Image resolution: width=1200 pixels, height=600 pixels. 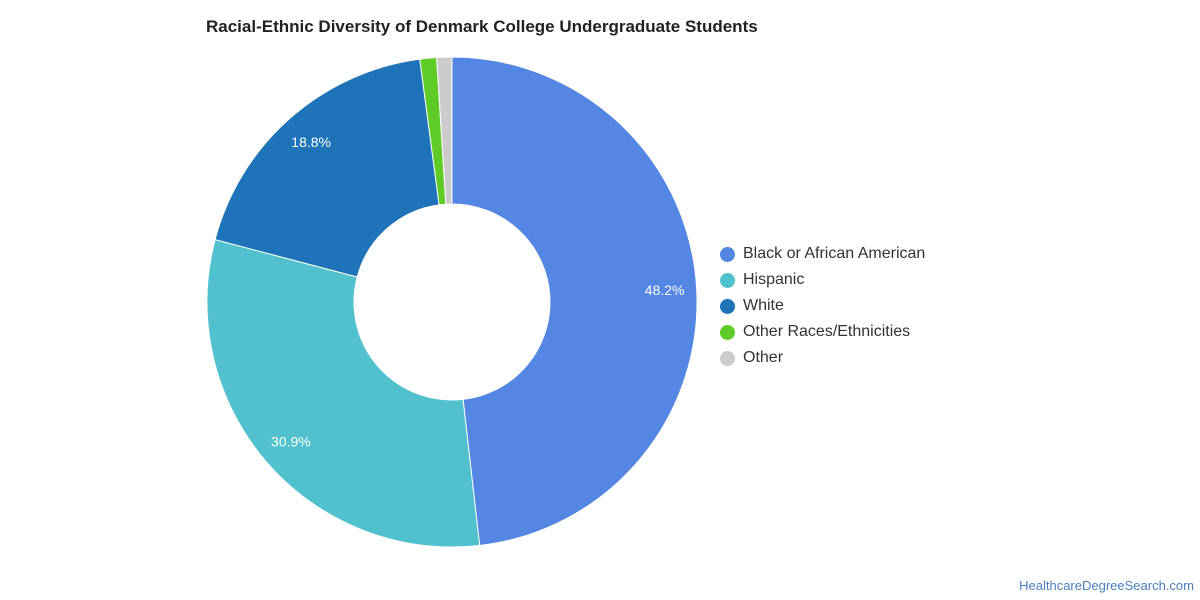 What do you see at coordinates (1106, 585) in the screenshot?
I see `source-link: HealthcareDegreeSearch.com` at bounding box center [1106, 585].